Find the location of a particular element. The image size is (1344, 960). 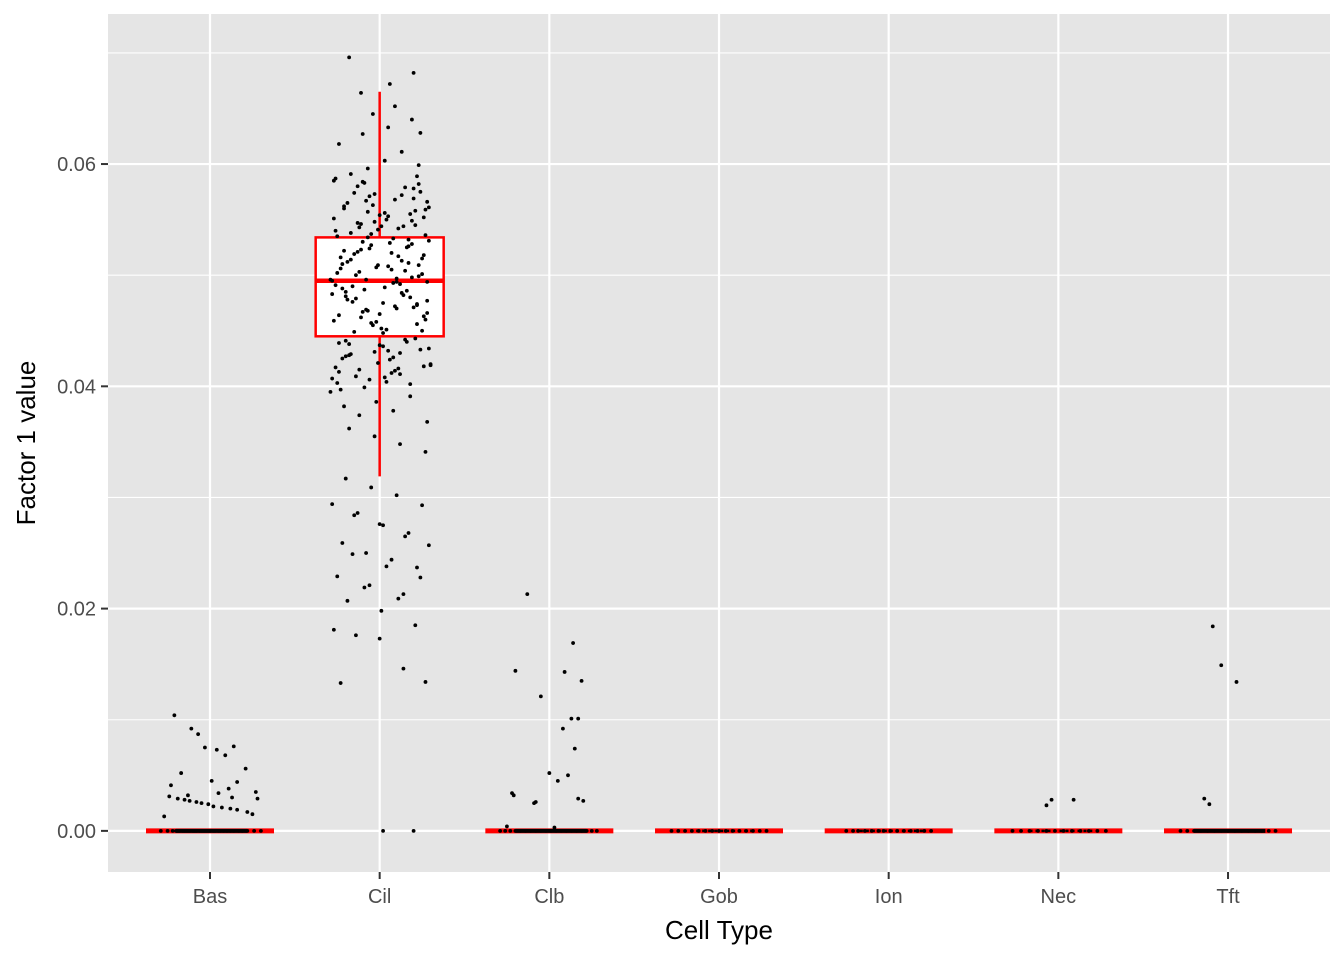

x-tick-label: Bas is located at coordinates (210, 897).